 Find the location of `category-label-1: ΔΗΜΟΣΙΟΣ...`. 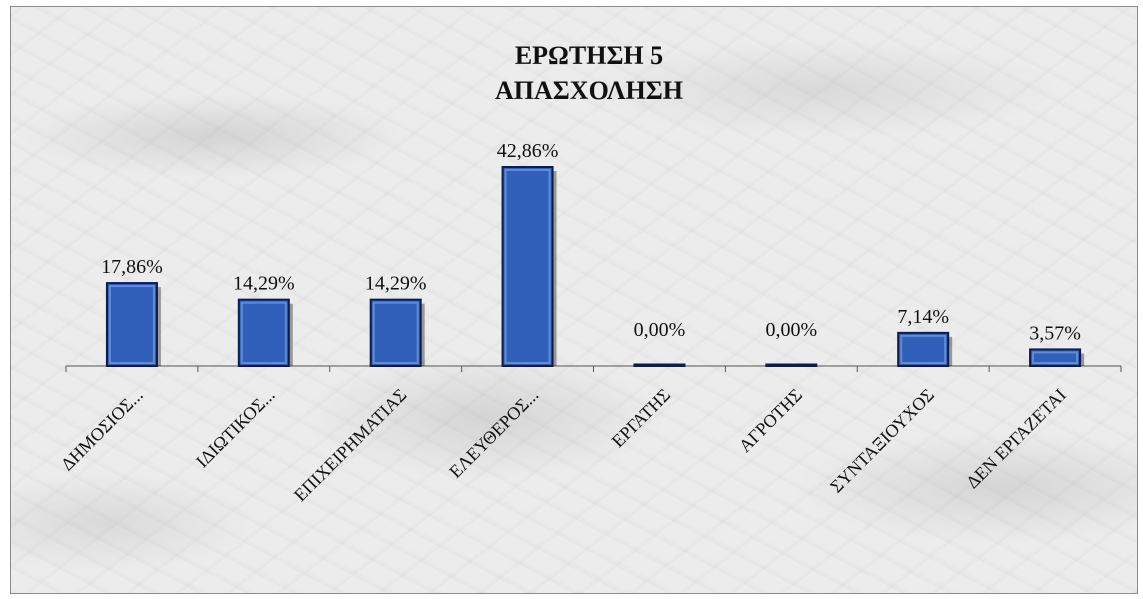

category-label-1: ΔΗΜΟΣΙΟΣ... is located at coordinates (102, 430).